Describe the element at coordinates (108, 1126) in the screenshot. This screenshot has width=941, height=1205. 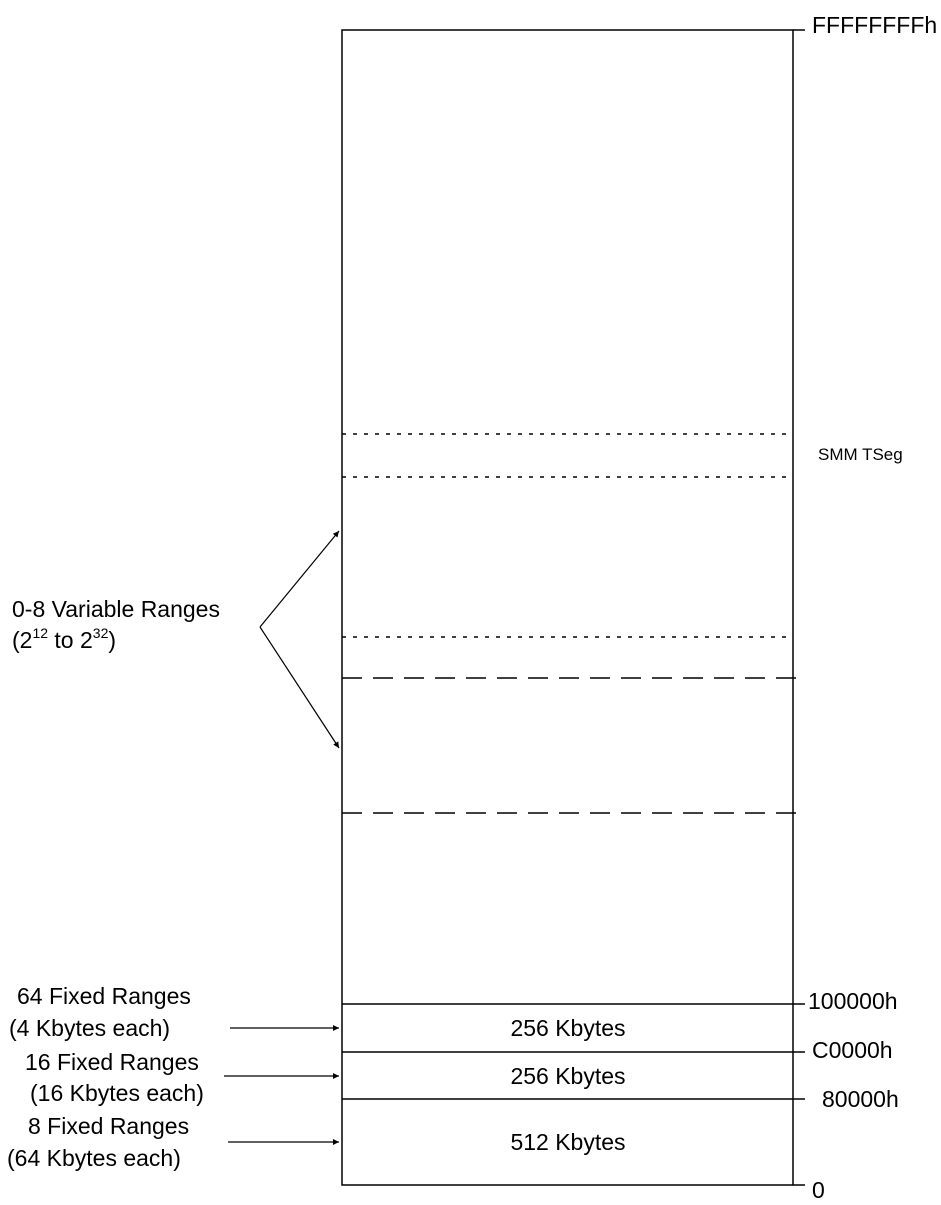
I see `fixed-8-ranges-label: 8 Fixed Ranges` at that location.